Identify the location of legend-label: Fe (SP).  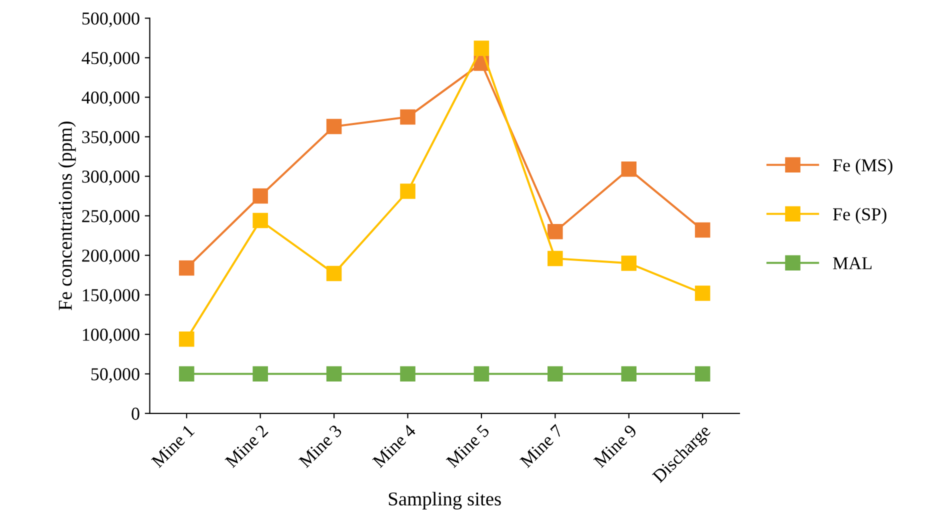
(859, 216).